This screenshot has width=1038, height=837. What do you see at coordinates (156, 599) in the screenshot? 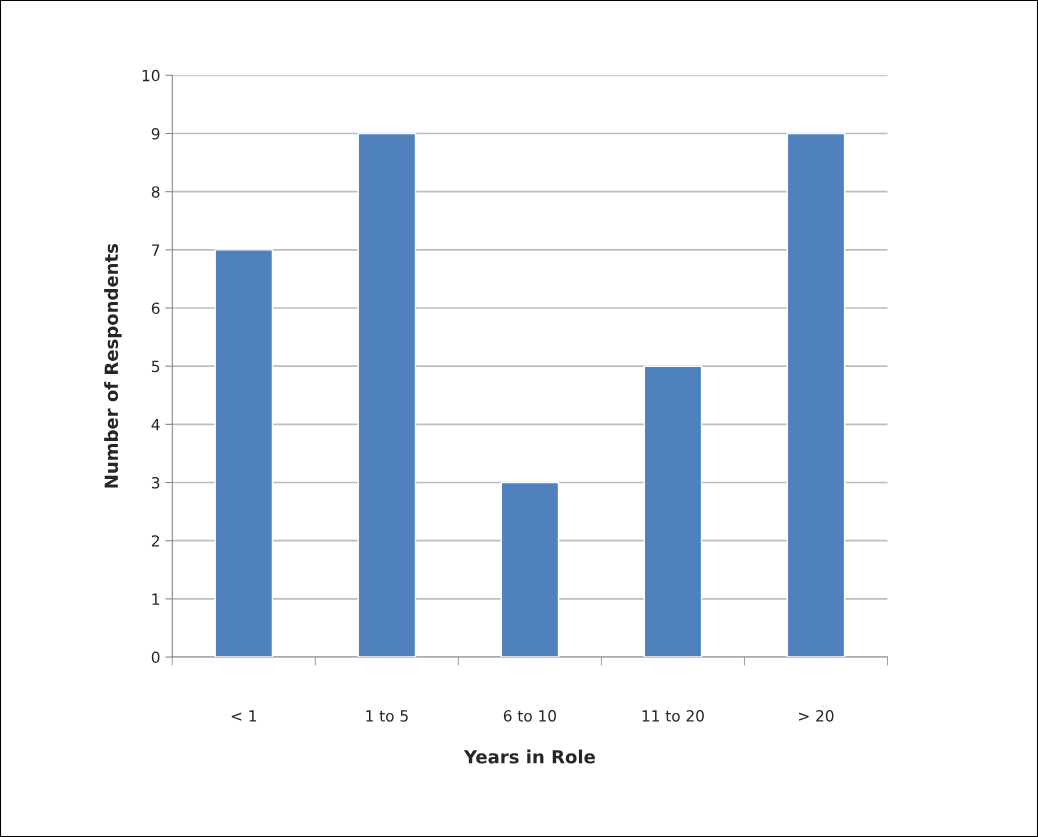
I see `y-tick-label: 1` at bounding box center [156, 599].